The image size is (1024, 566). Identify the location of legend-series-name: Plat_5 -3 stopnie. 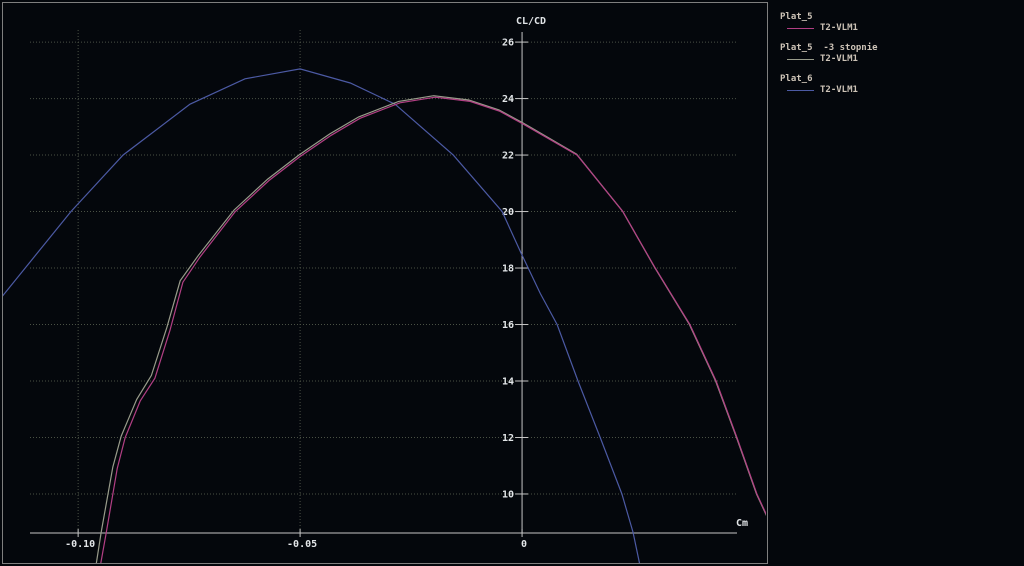
(829, 48).